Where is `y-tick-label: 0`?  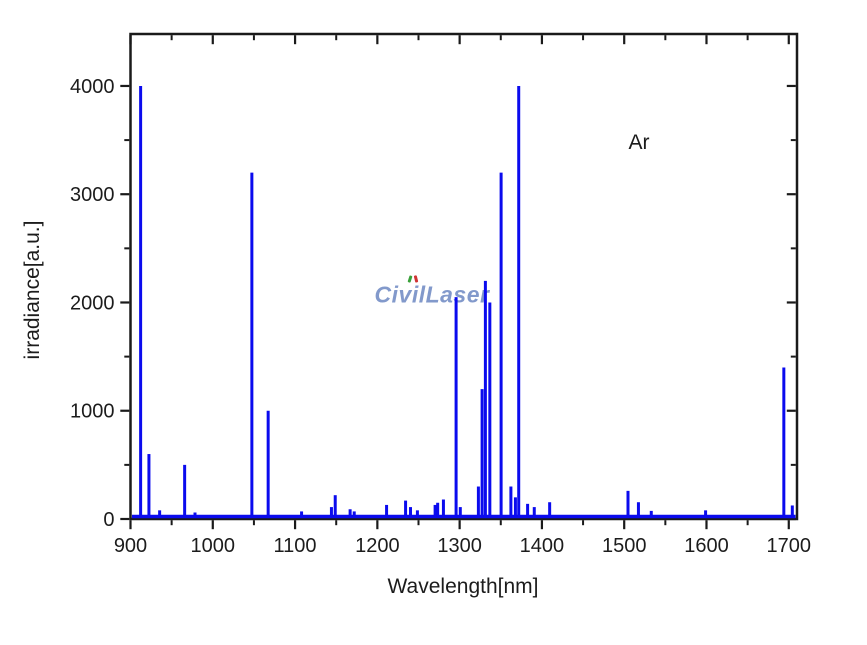 y-tick-label: 0 is located at coordinates (108, 520).